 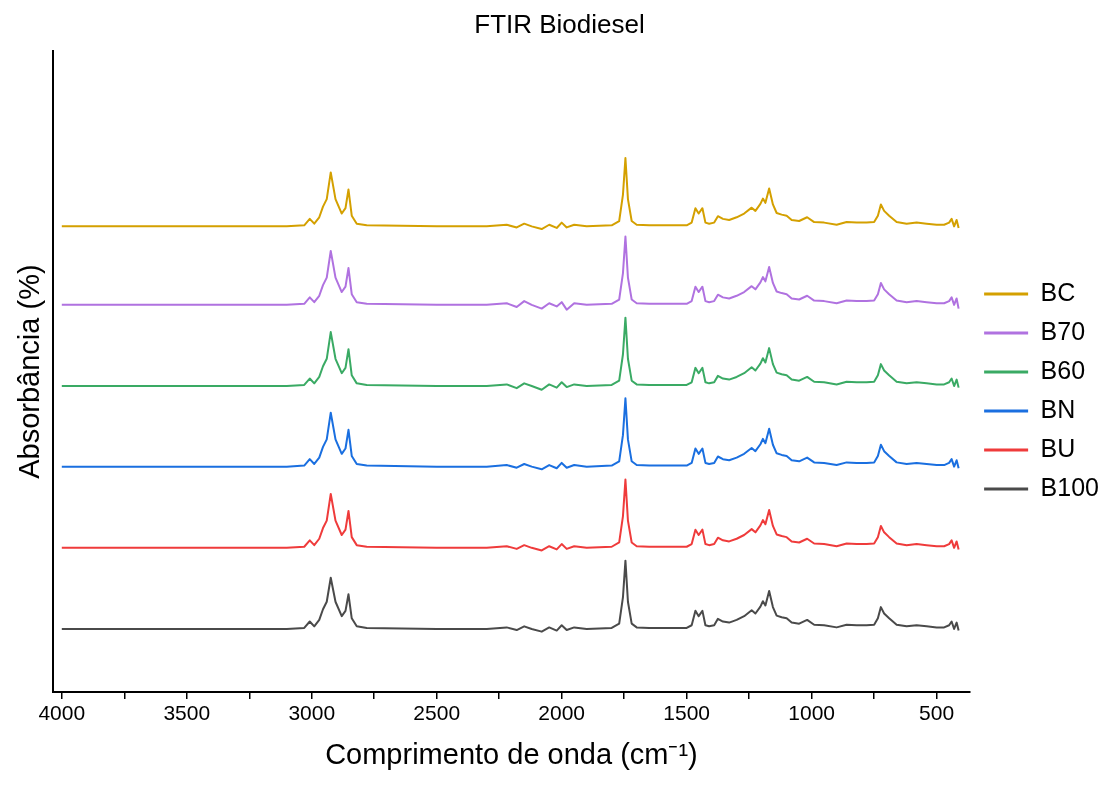 I want to click on legend-label: BU, so click(x=1058, y=447).